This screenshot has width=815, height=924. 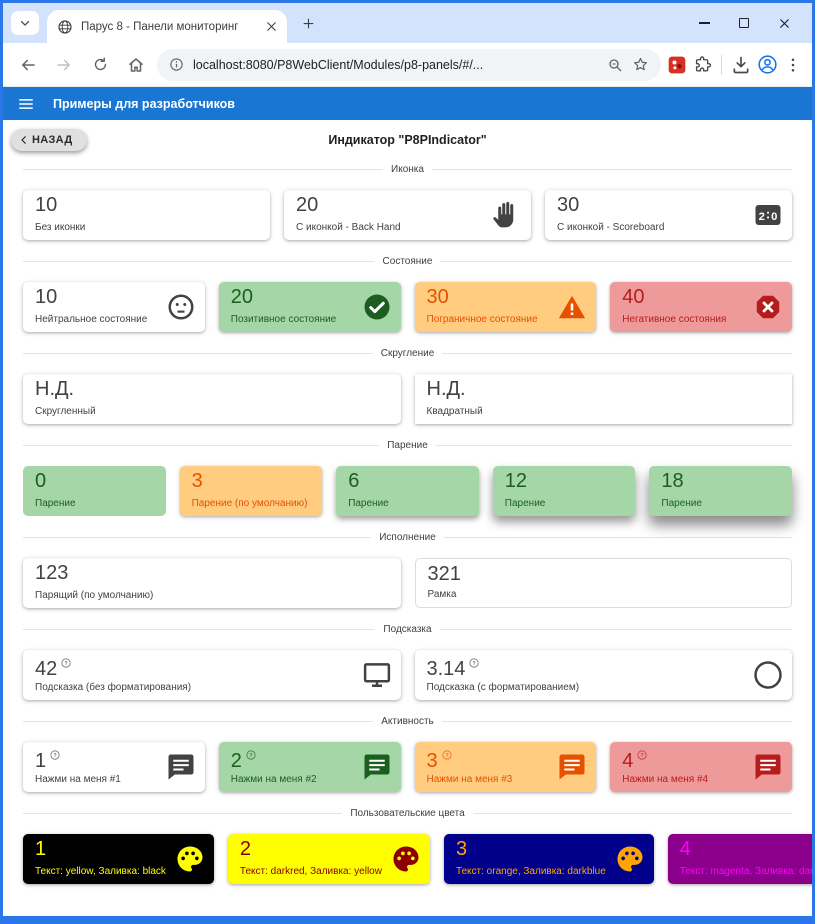 I want to click on browser-tab: Парус 8 - Панели мониторинг, so click(x=167, y=26).